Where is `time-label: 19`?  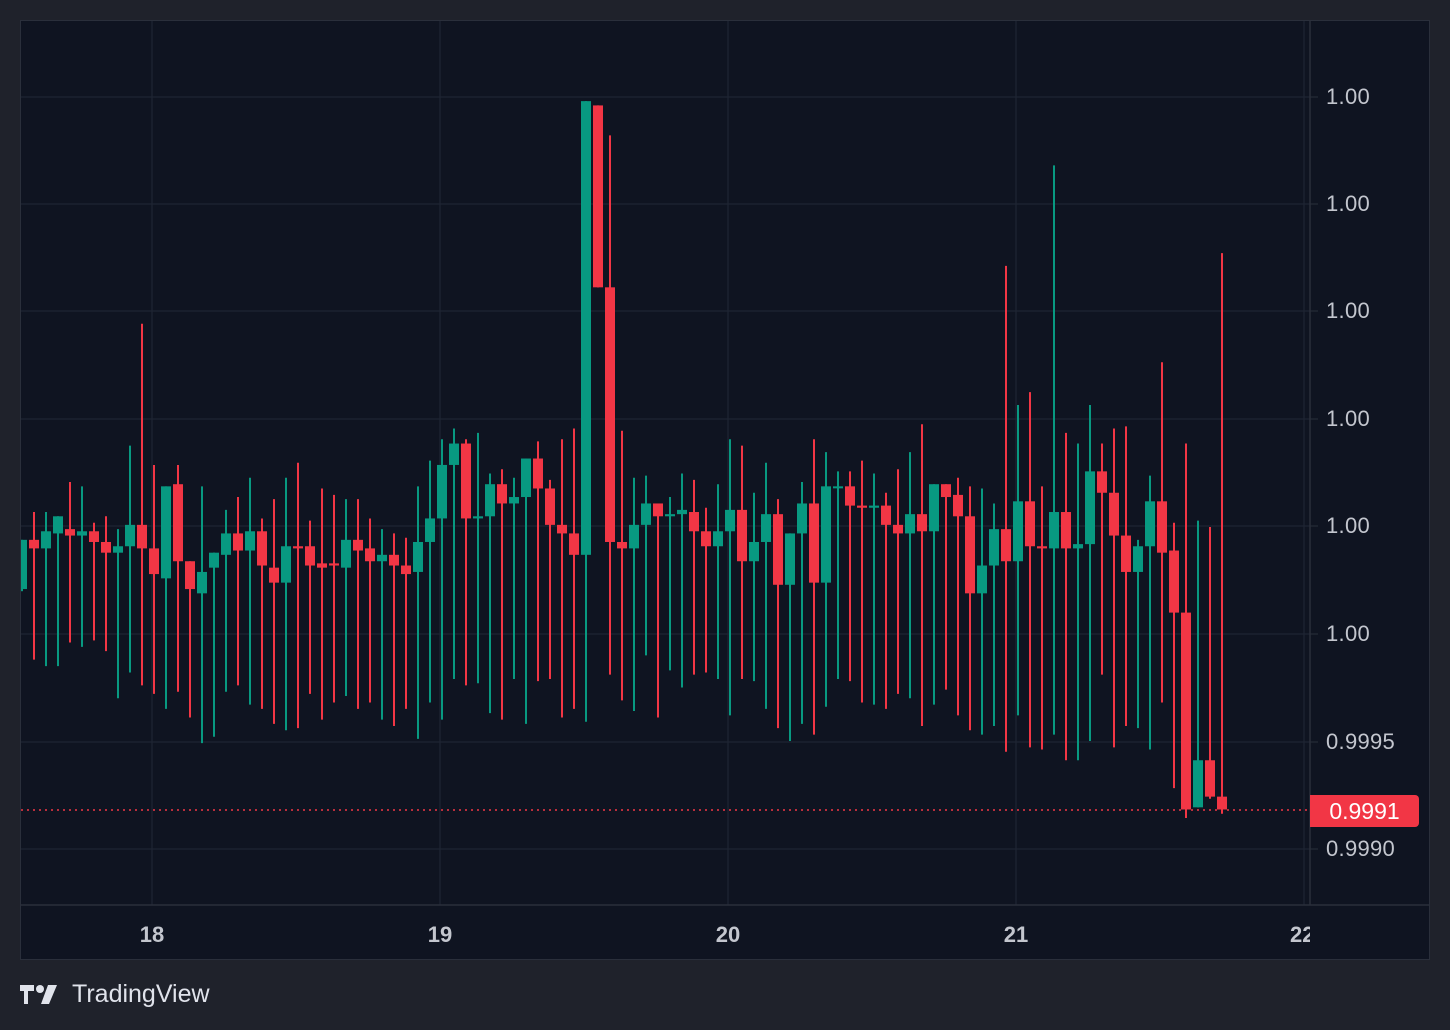
time-label: 19 is located at coordinates (440, 934).